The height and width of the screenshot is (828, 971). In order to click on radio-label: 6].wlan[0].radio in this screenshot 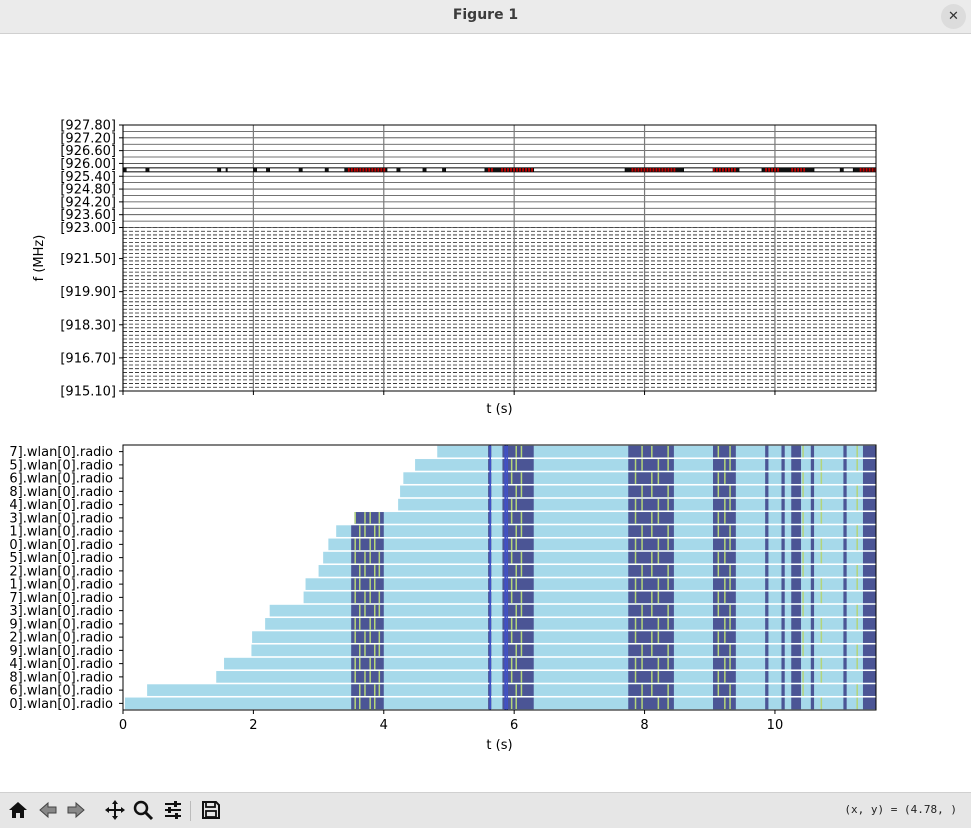, I will do `click(61, 691)`.